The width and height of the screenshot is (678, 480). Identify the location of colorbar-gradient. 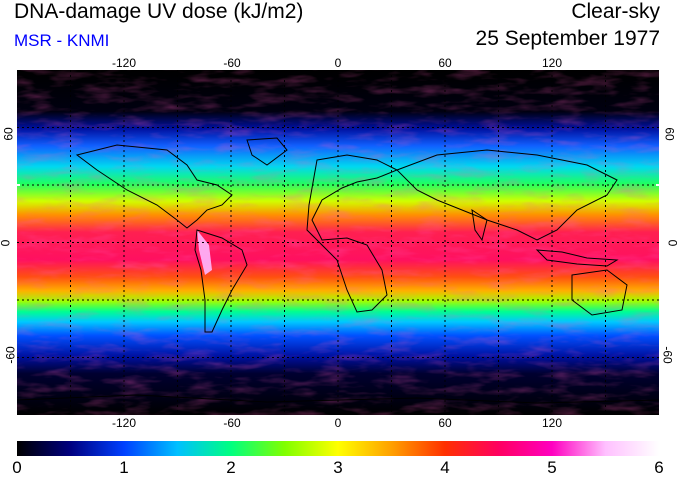
(338, 448).